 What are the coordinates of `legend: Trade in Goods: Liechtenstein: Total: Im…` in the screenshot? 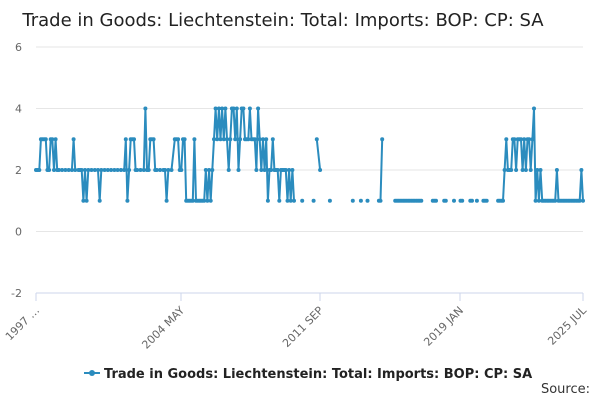 It's located at (308, 374).